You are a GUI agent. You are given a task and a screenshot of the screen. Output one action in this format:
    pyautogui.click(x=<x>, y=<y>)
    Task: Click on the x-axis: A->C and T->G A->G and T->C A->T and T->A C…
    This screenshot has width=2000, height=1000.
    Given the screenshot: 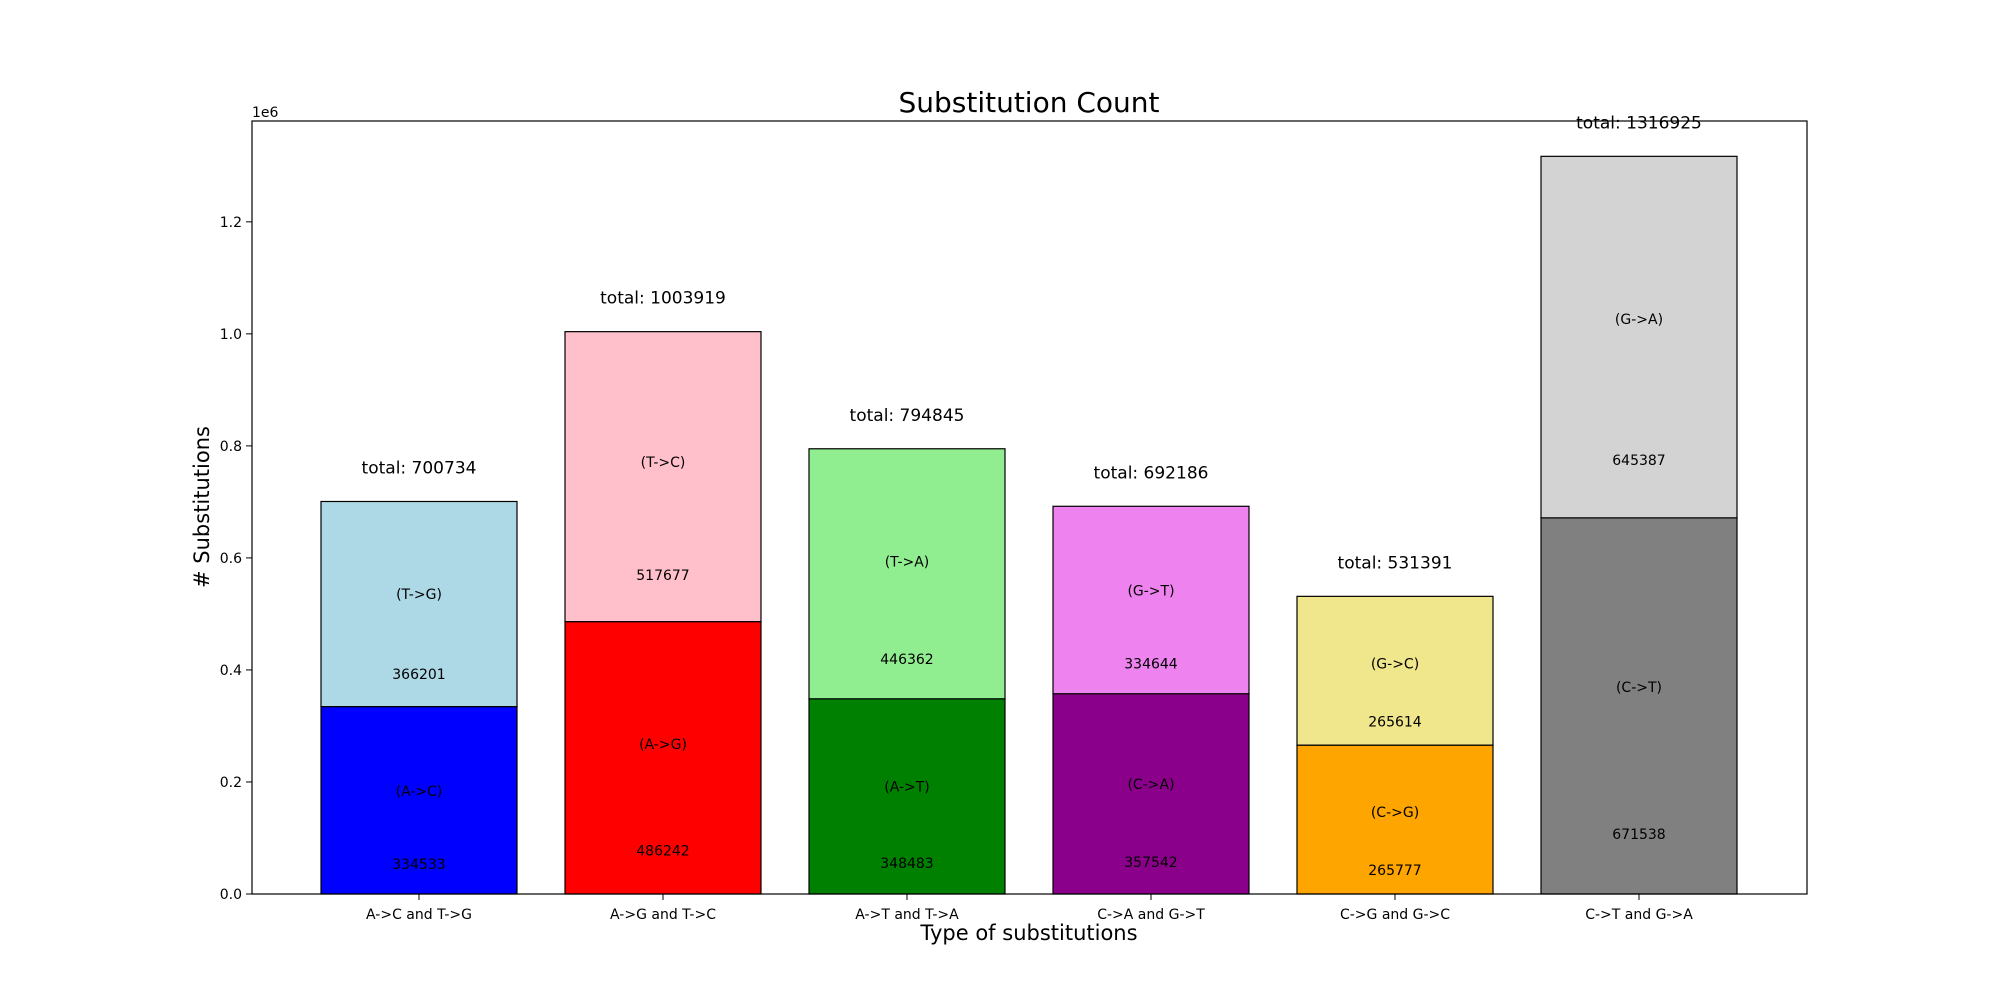 What is the action you would take?
    pyautogui.click(x=1029, y=908)
    